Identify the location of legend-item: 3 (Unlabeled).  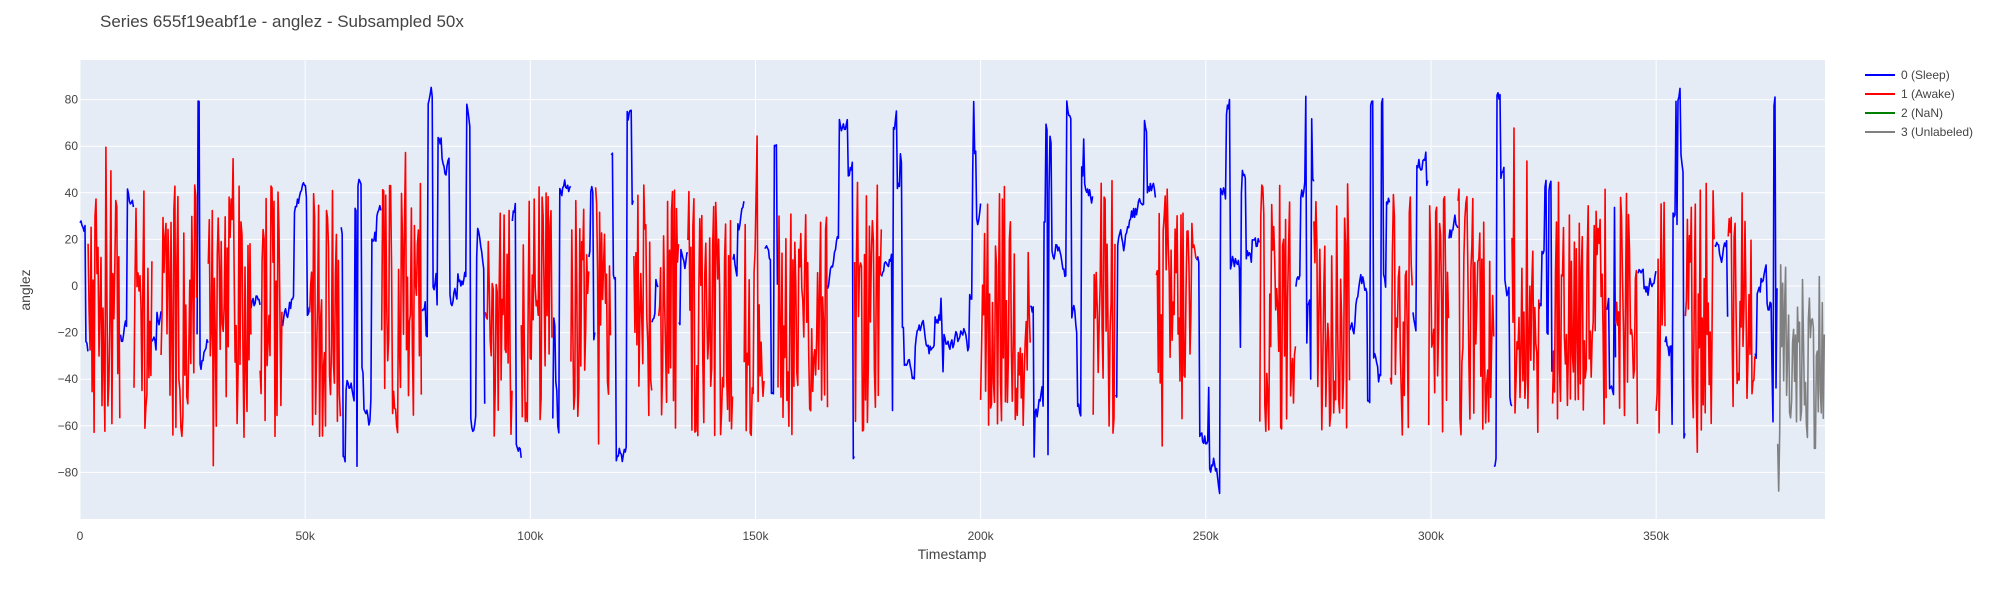
(1919, 132).